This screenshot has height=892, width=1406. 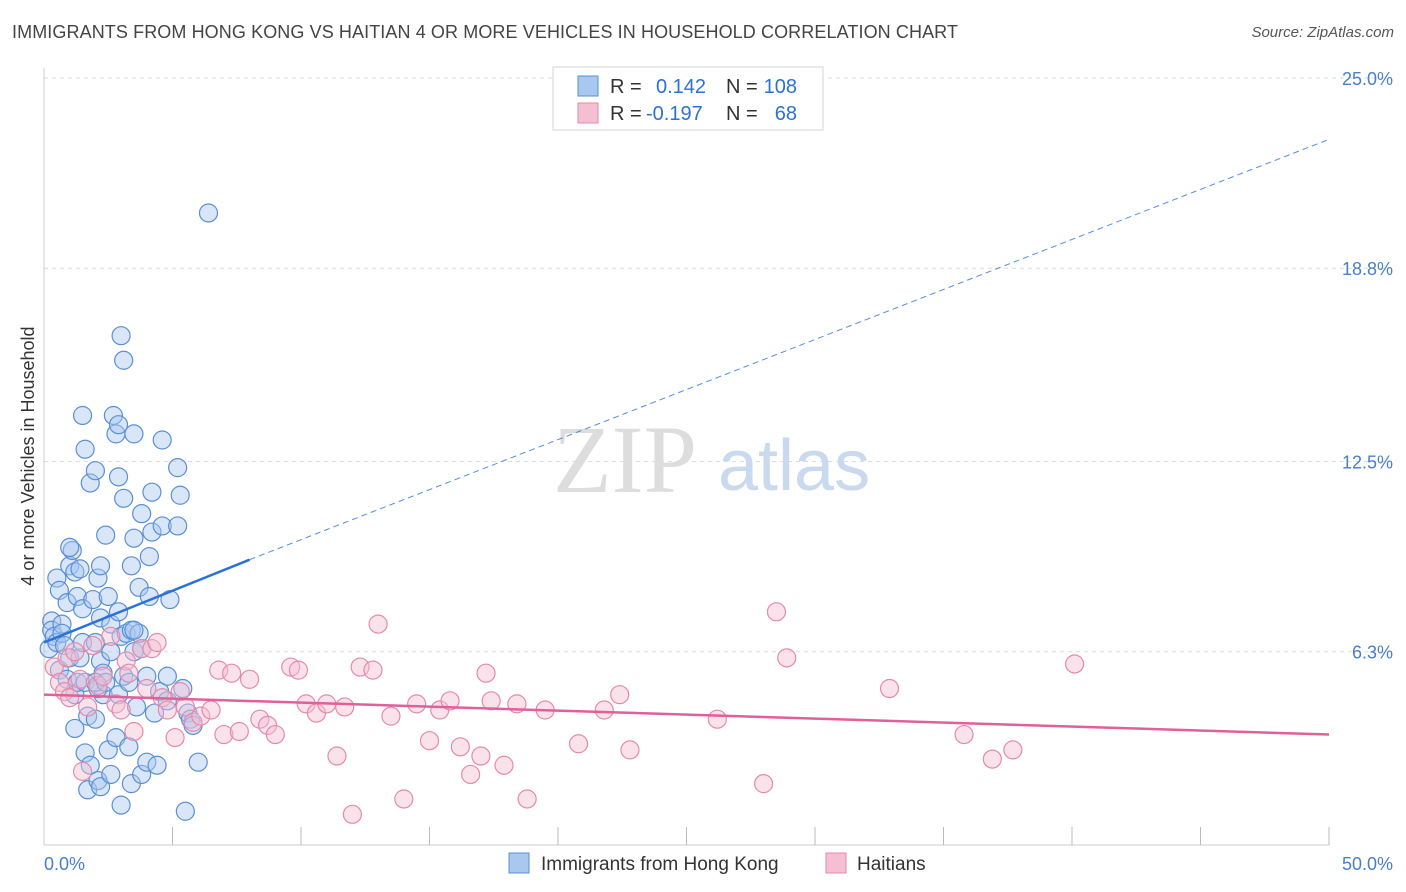 What do you see at coordinates (1372, 653) in the screenshot?
I see `y-tick-label-0: 6.3%` at bounding box center [1372, 653].